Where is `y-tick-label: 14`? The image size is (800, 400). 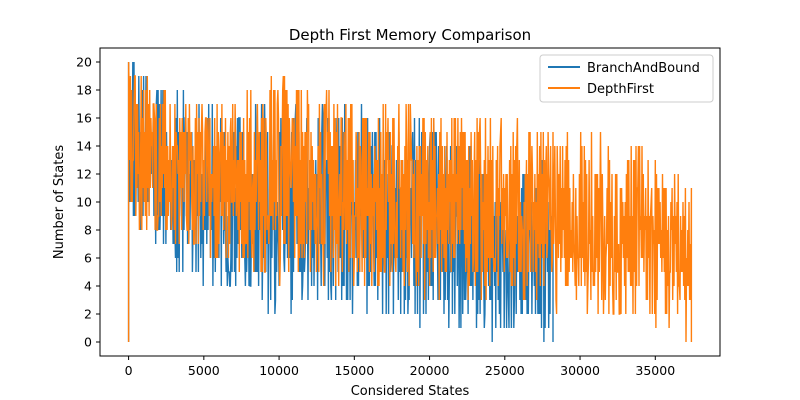 y-tick-label: 14 is located at coordinates (84, 146).